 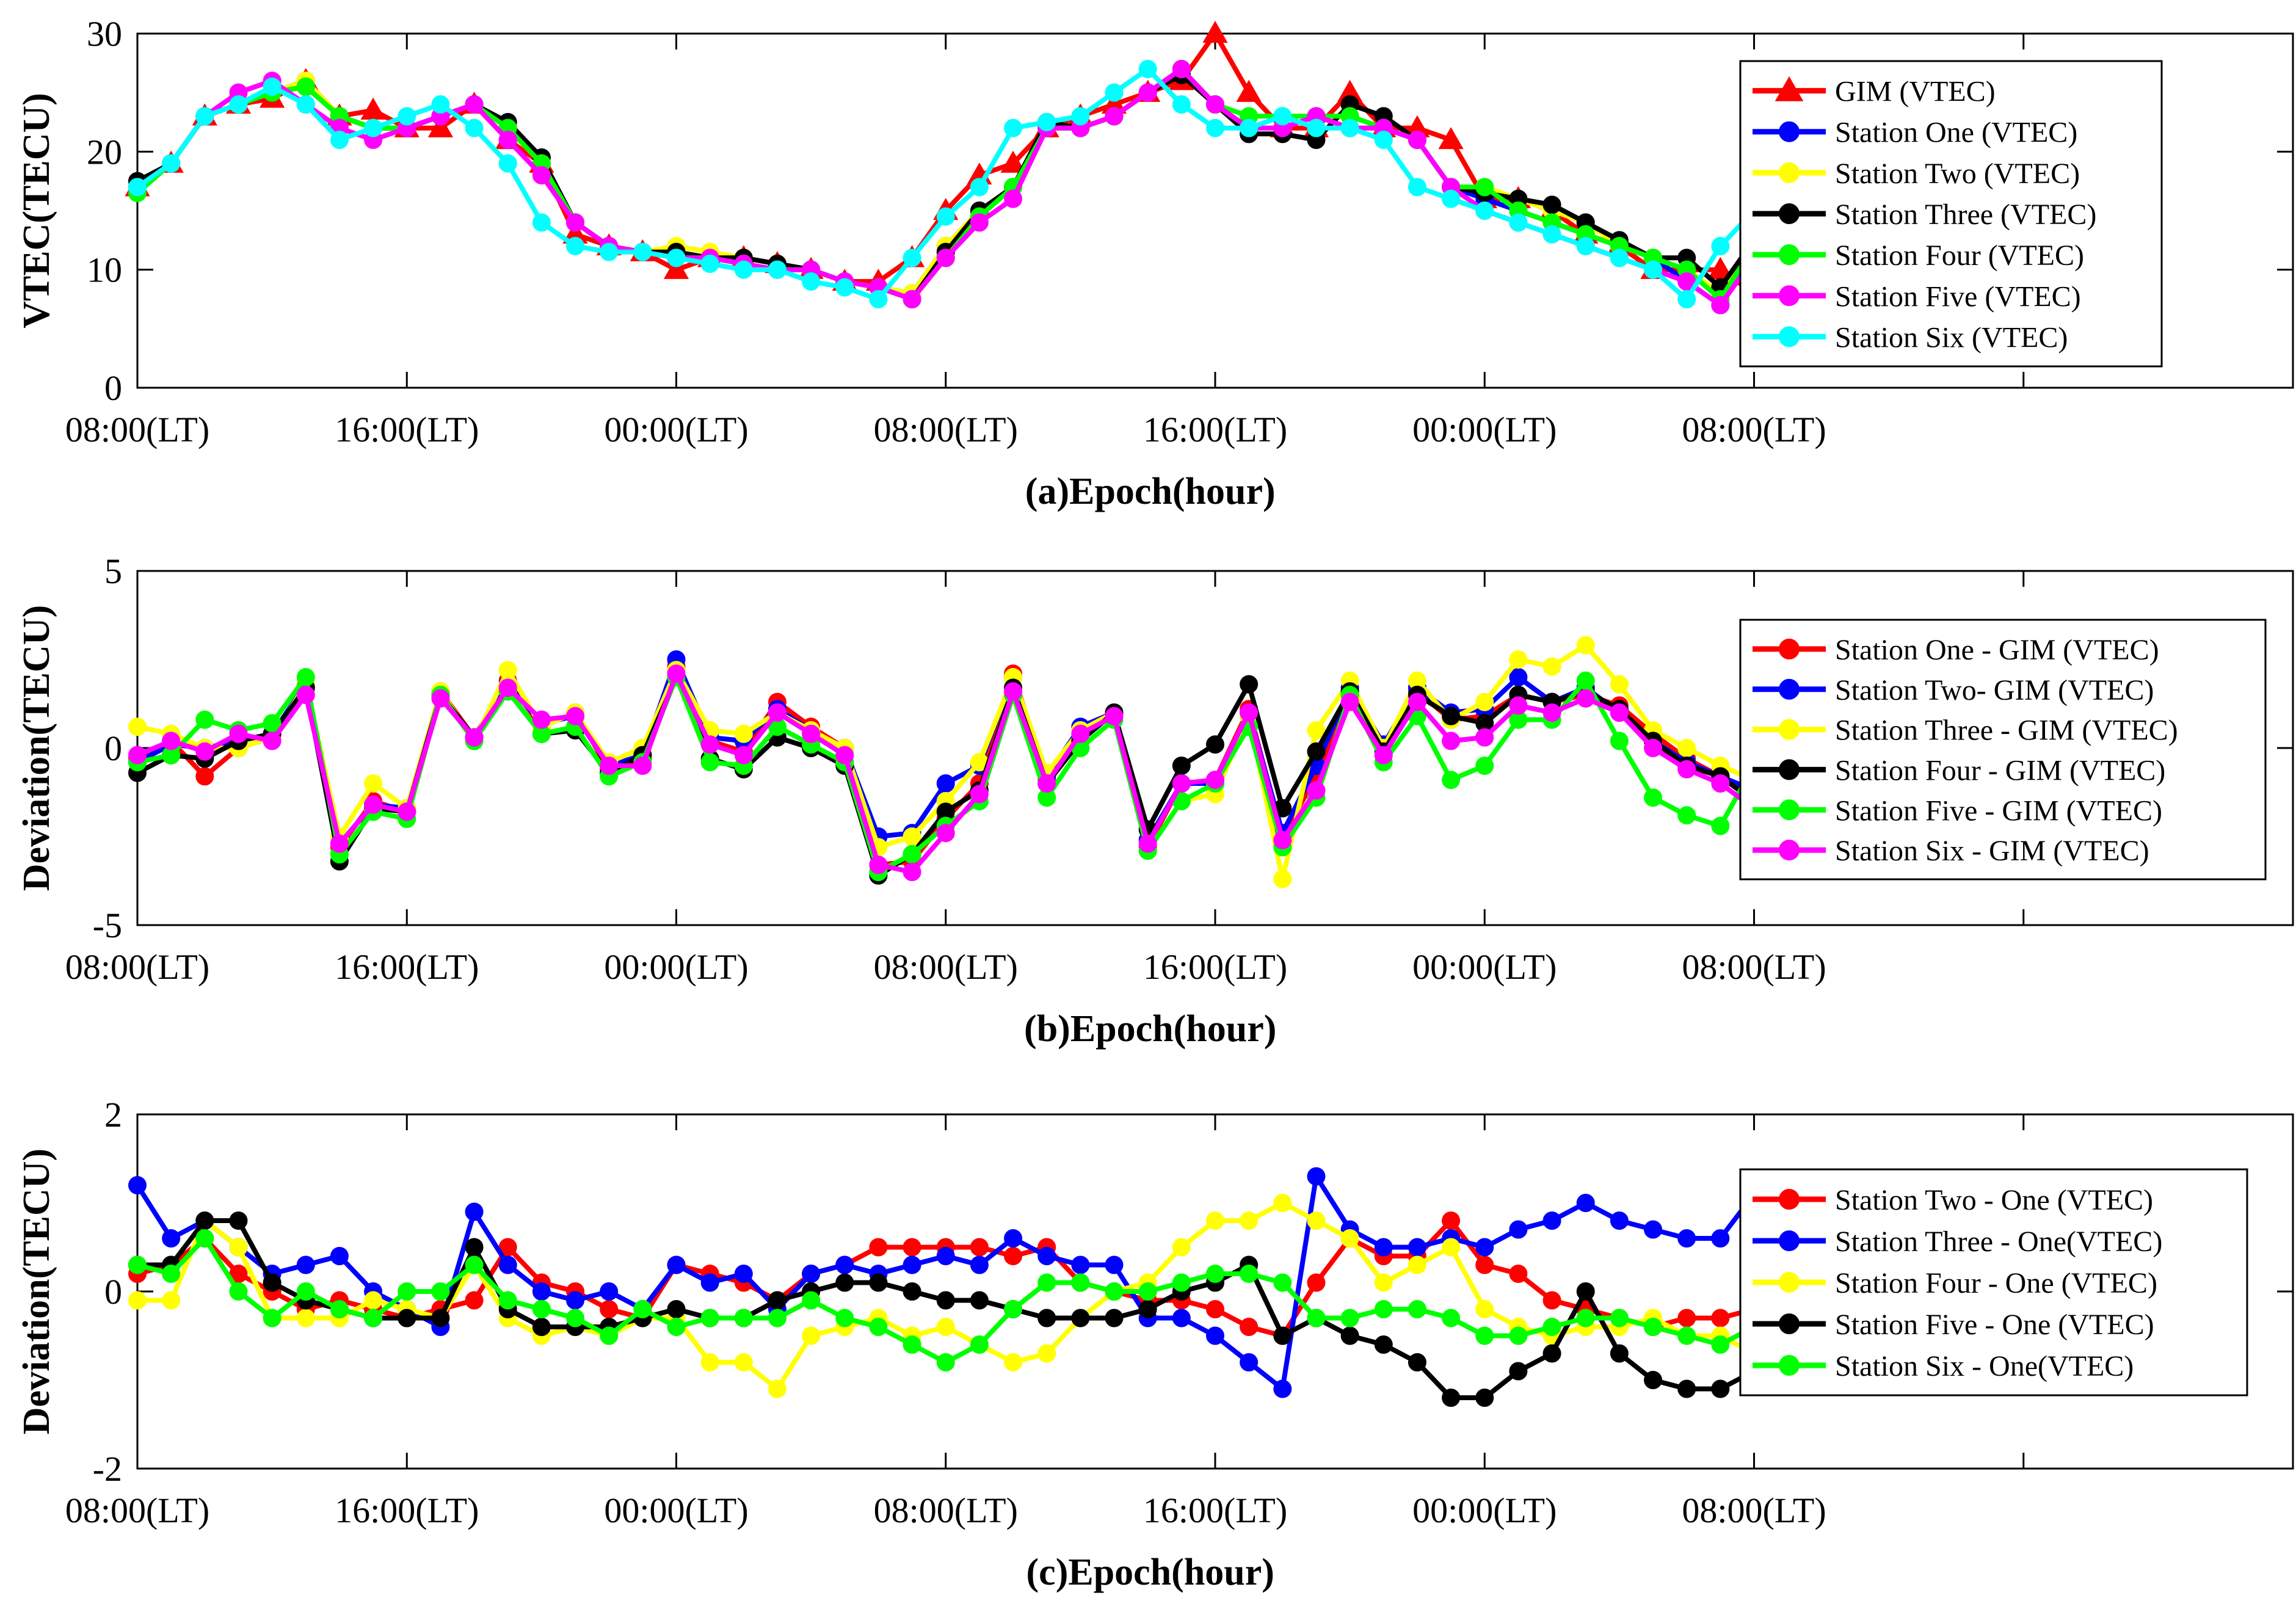 What do you see at coordinates (1790, 1241) in the screenshot?
I see `panel-c-legend-swatch-marker` at bounding box center [1790, 1241].